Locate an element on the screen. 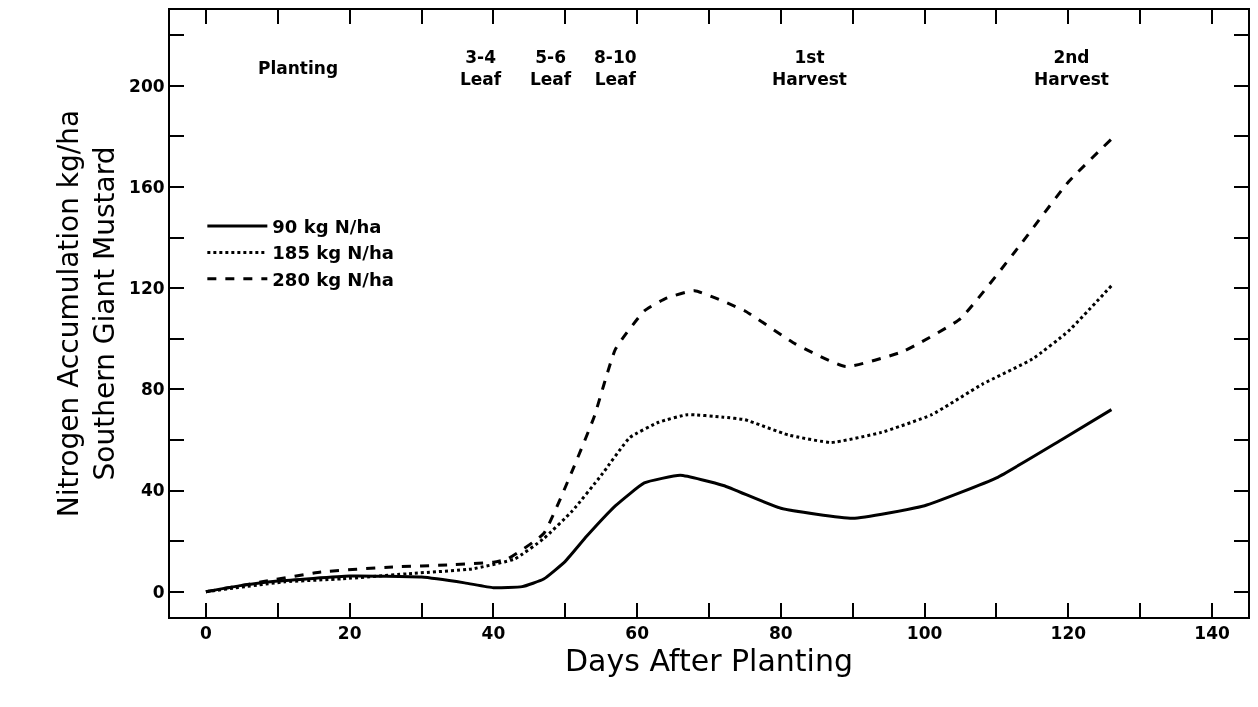  y-tick-label: 0 is located at coordinates (158, 591).